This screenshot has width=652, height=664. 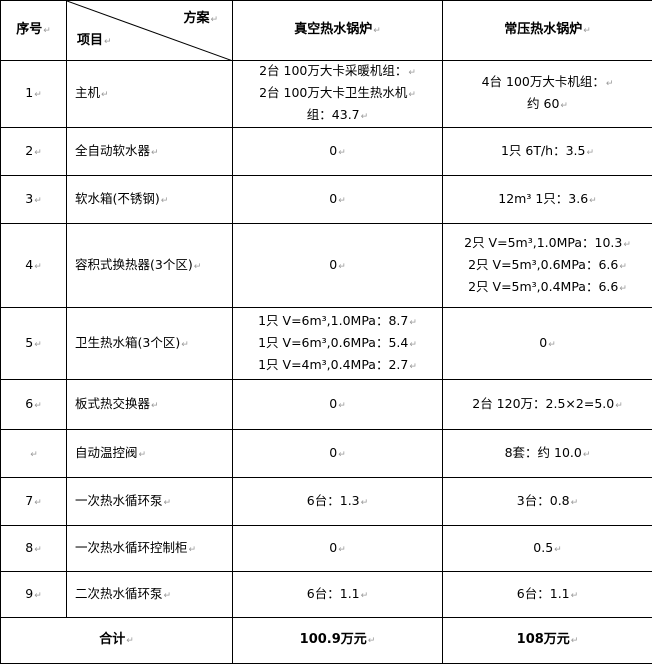 I want to click on row-seq: 7, so click(x=33, y=502).